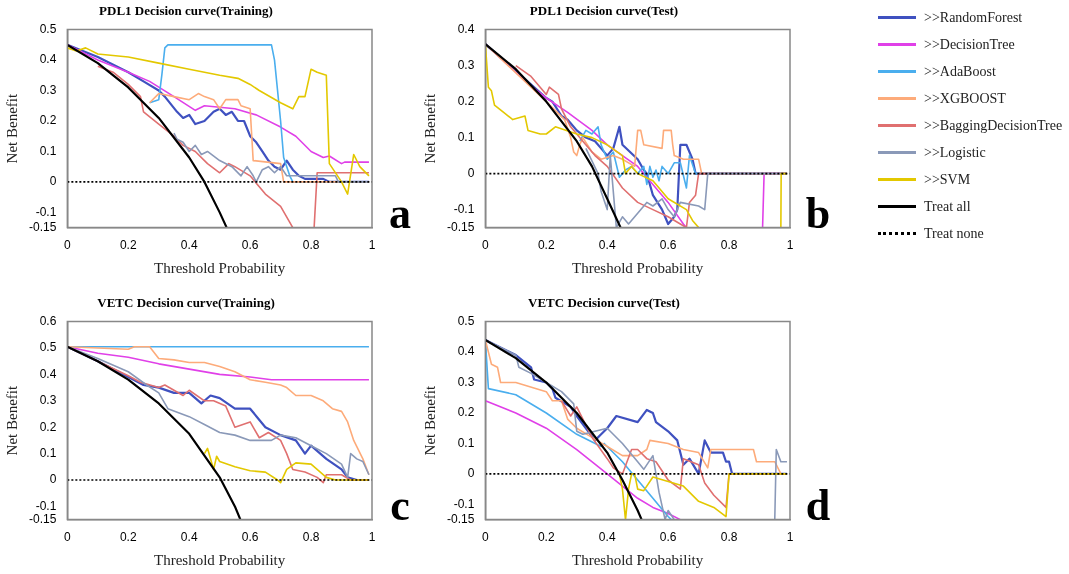 Image resolution: width=1069 pixels, height=574 pixels. What do you see at coordinates (186, 303) in the screenshot?
I see `chart-title: VETC Decision curve(Training)` at bounding box center [186, 303].